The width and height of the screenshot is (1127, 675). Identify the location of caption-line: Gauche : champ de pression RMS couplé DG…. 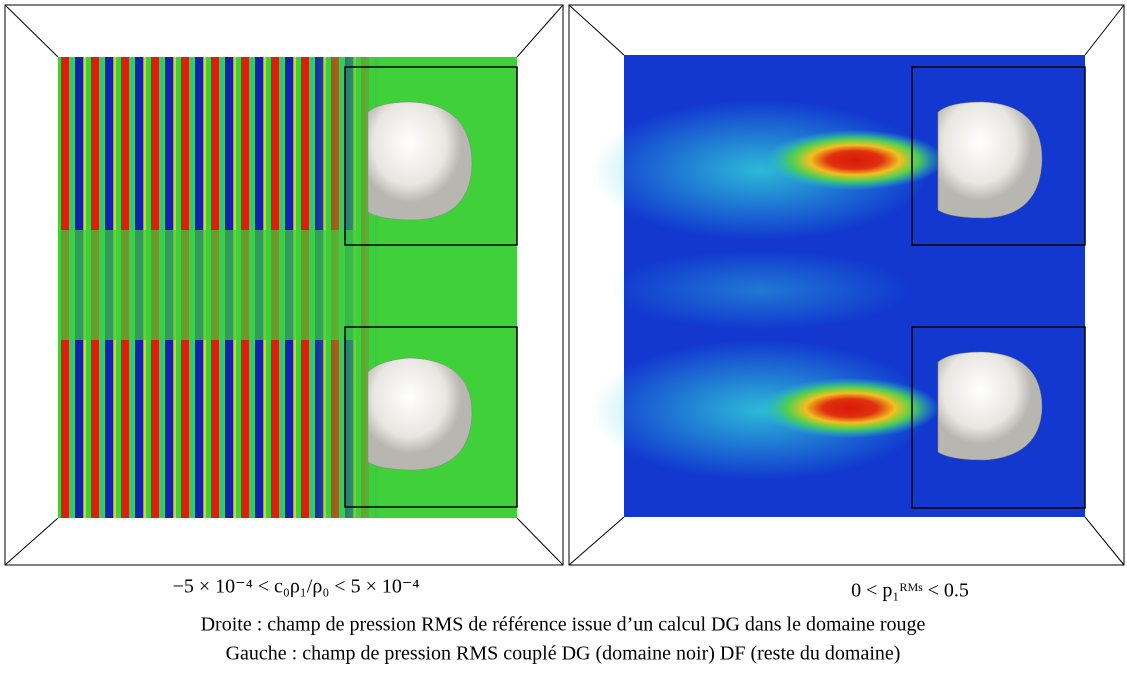
(563, 654).